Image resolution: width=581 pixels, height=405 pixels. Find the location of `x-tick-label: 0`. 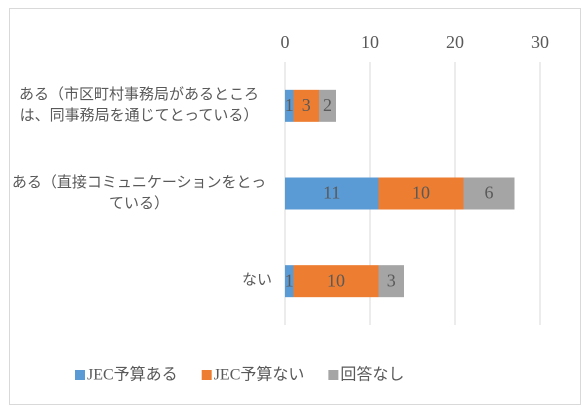

x-tick-label: 0 is located at coordinates (285, 42).